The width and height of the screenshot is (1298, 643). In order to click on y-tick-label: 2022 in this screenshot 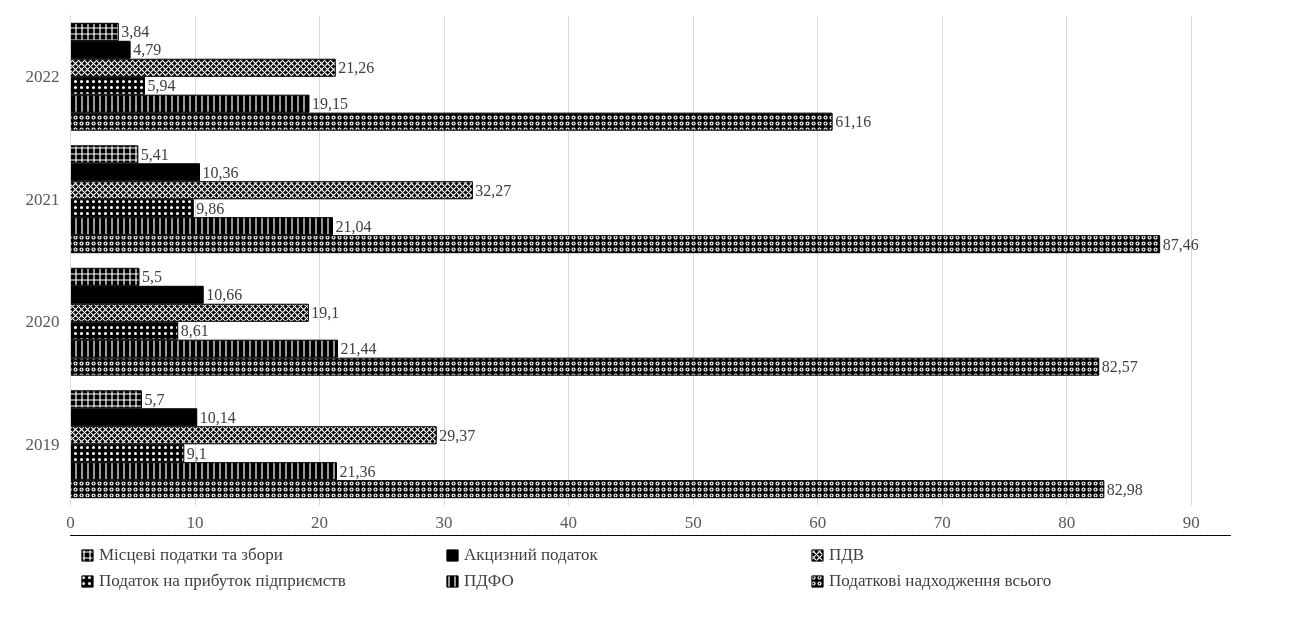, I will do `click(42, 77)`.